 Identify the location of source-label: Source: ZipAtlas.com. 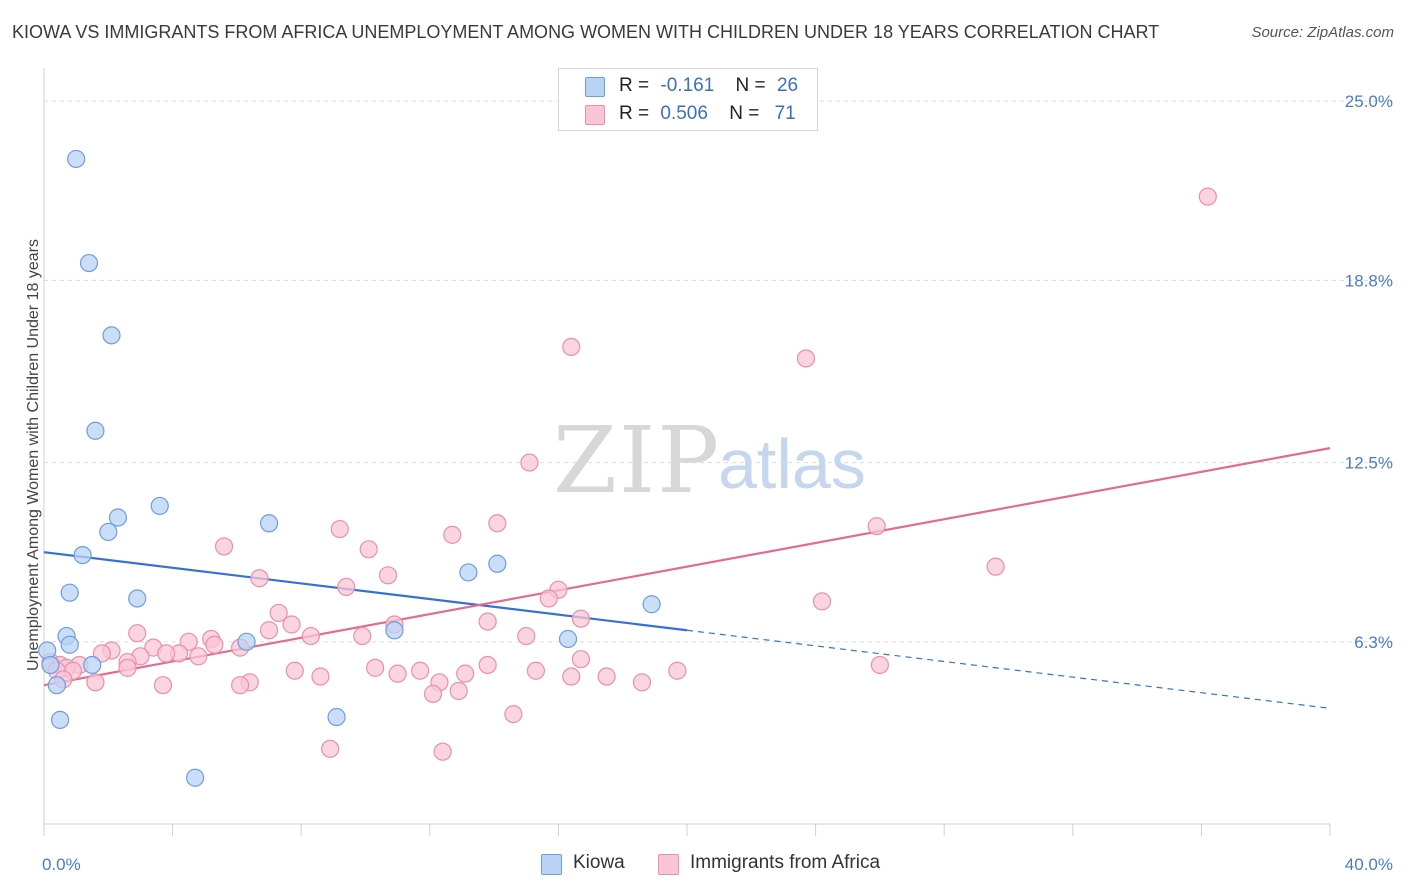
(1322, 32).